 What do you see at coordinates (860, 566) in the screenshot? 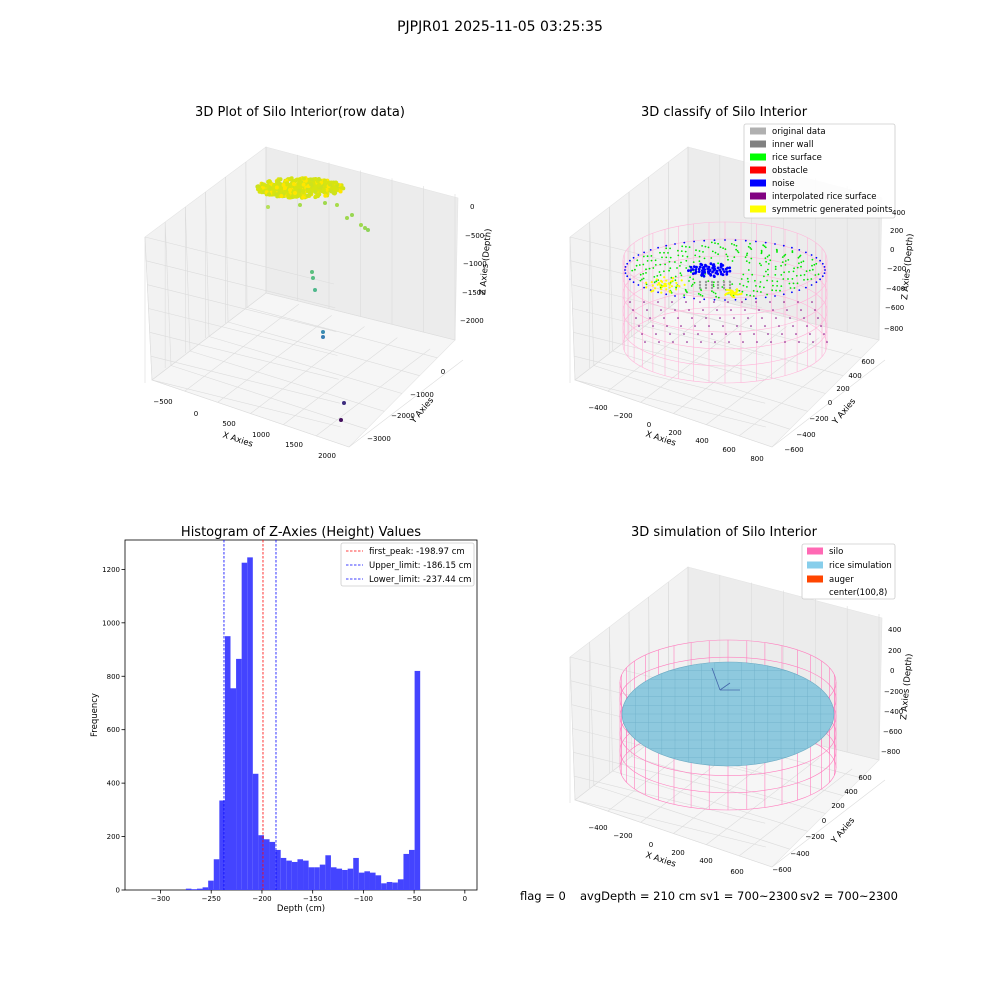
I see `legend-label: rice simulation` at bounding box center [860, 566].